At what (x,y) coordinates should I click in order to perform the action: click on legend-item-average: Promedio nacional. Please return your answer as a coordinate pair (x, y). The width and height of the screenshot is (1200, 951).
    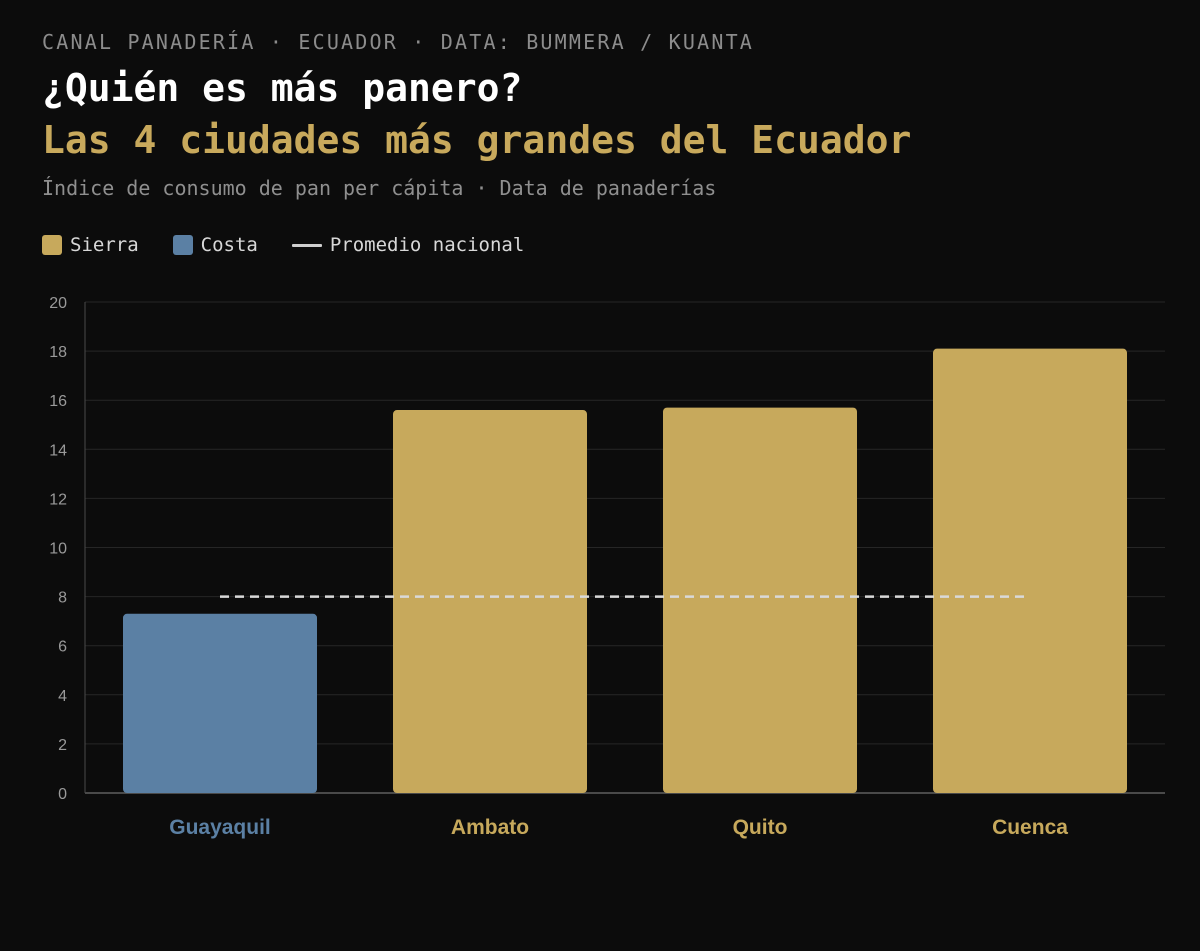
    Looking at the image, I should click on (408, 245).